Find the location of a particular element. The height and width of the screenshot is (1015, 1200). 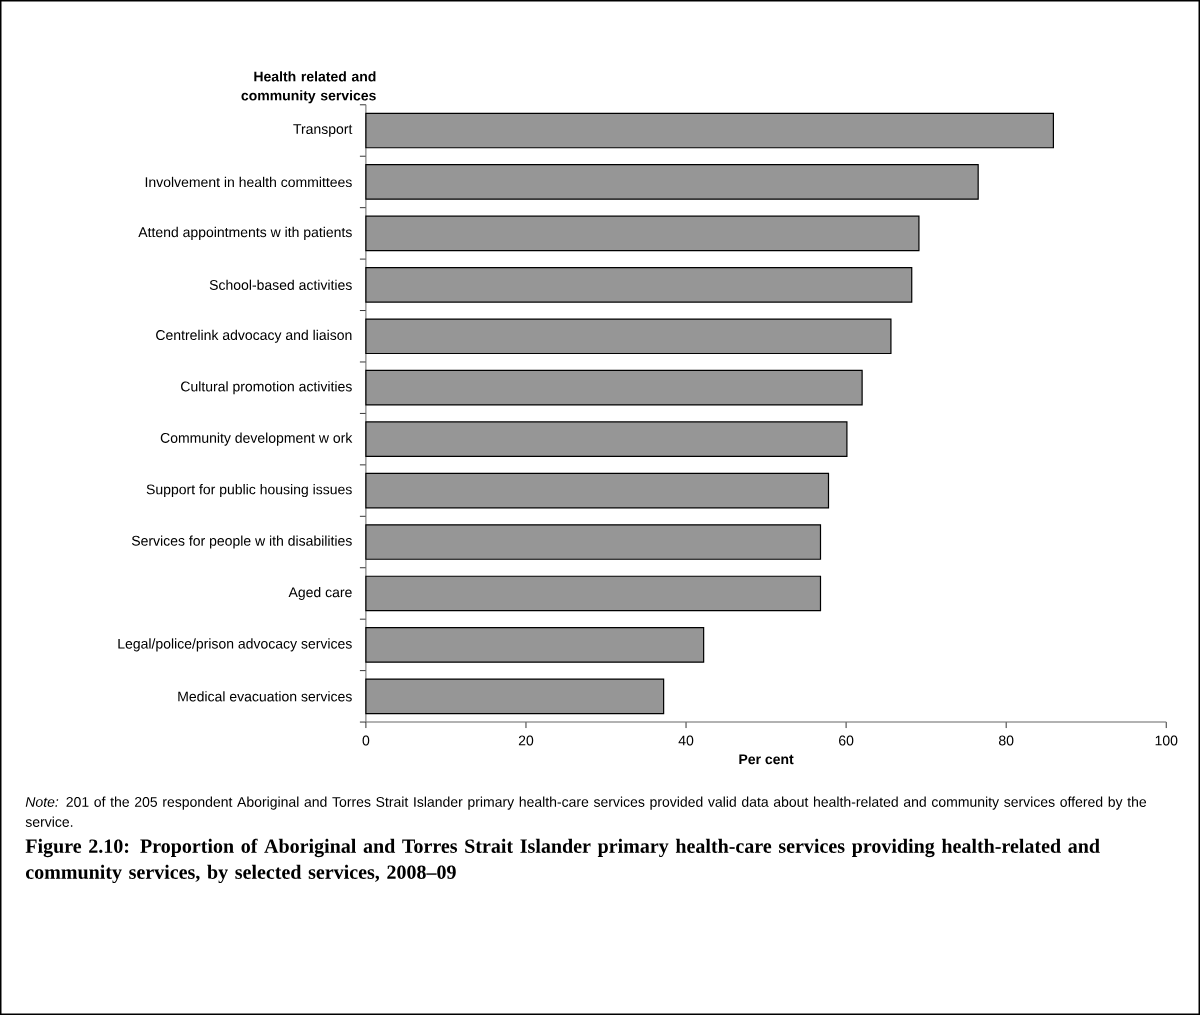

y-tick-label: Involvement in health committees is located at coordinates (248, 182).